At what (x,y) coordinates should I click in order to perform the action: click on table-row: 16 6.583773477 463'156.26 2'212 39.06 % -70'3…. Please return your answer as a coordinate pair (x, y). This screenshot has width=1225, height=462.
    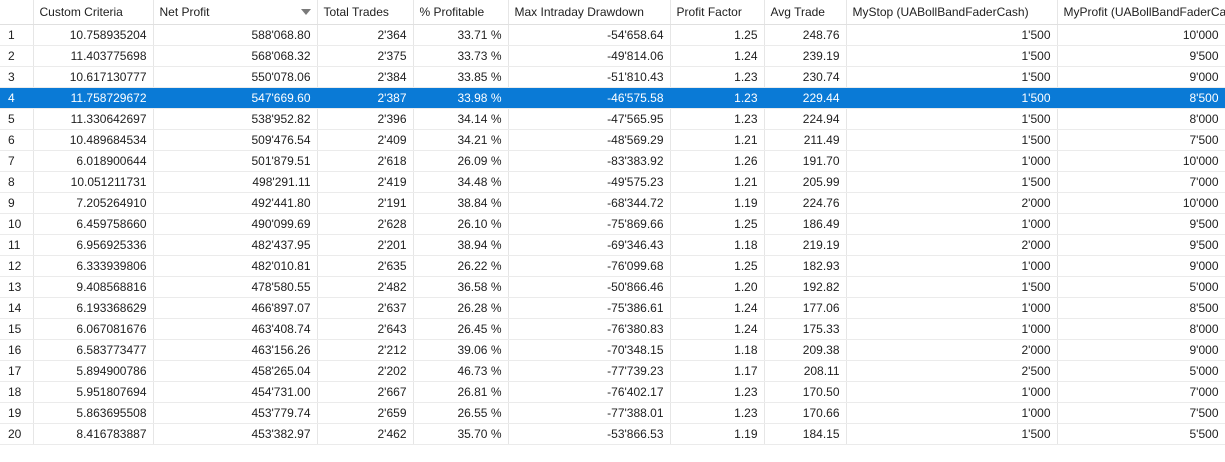
    Looking at the image, I should click on (612, 350).